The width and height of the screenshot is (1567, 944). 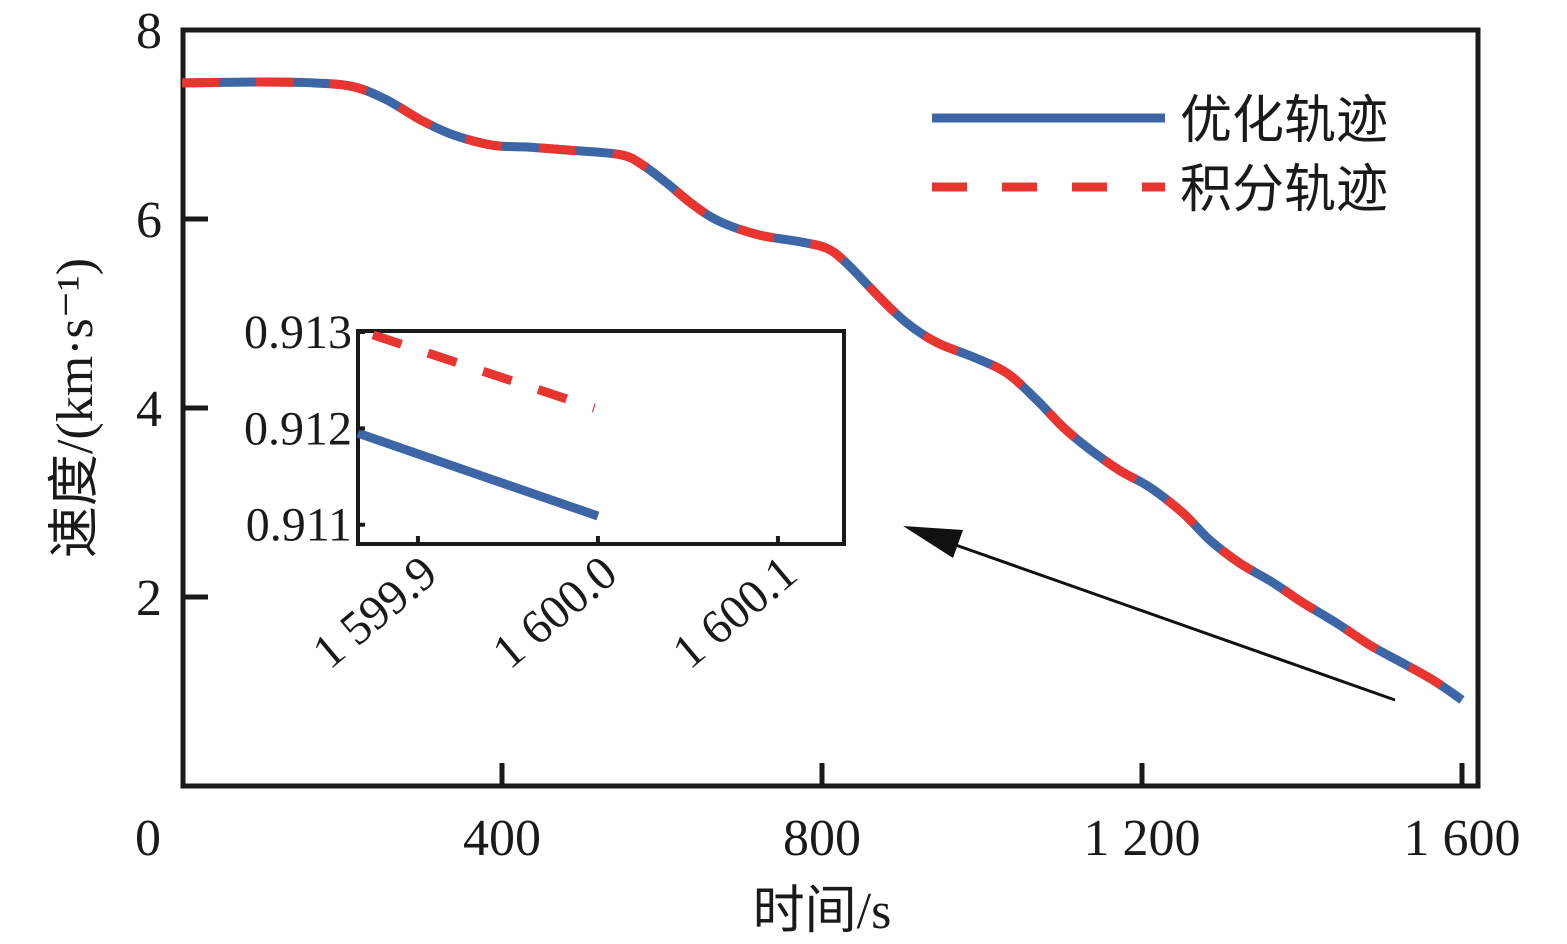 What do you see at coordinates (149, 409) in the screenshot?
I see `y-tick-label: 4` at bounding box center [149, 409].